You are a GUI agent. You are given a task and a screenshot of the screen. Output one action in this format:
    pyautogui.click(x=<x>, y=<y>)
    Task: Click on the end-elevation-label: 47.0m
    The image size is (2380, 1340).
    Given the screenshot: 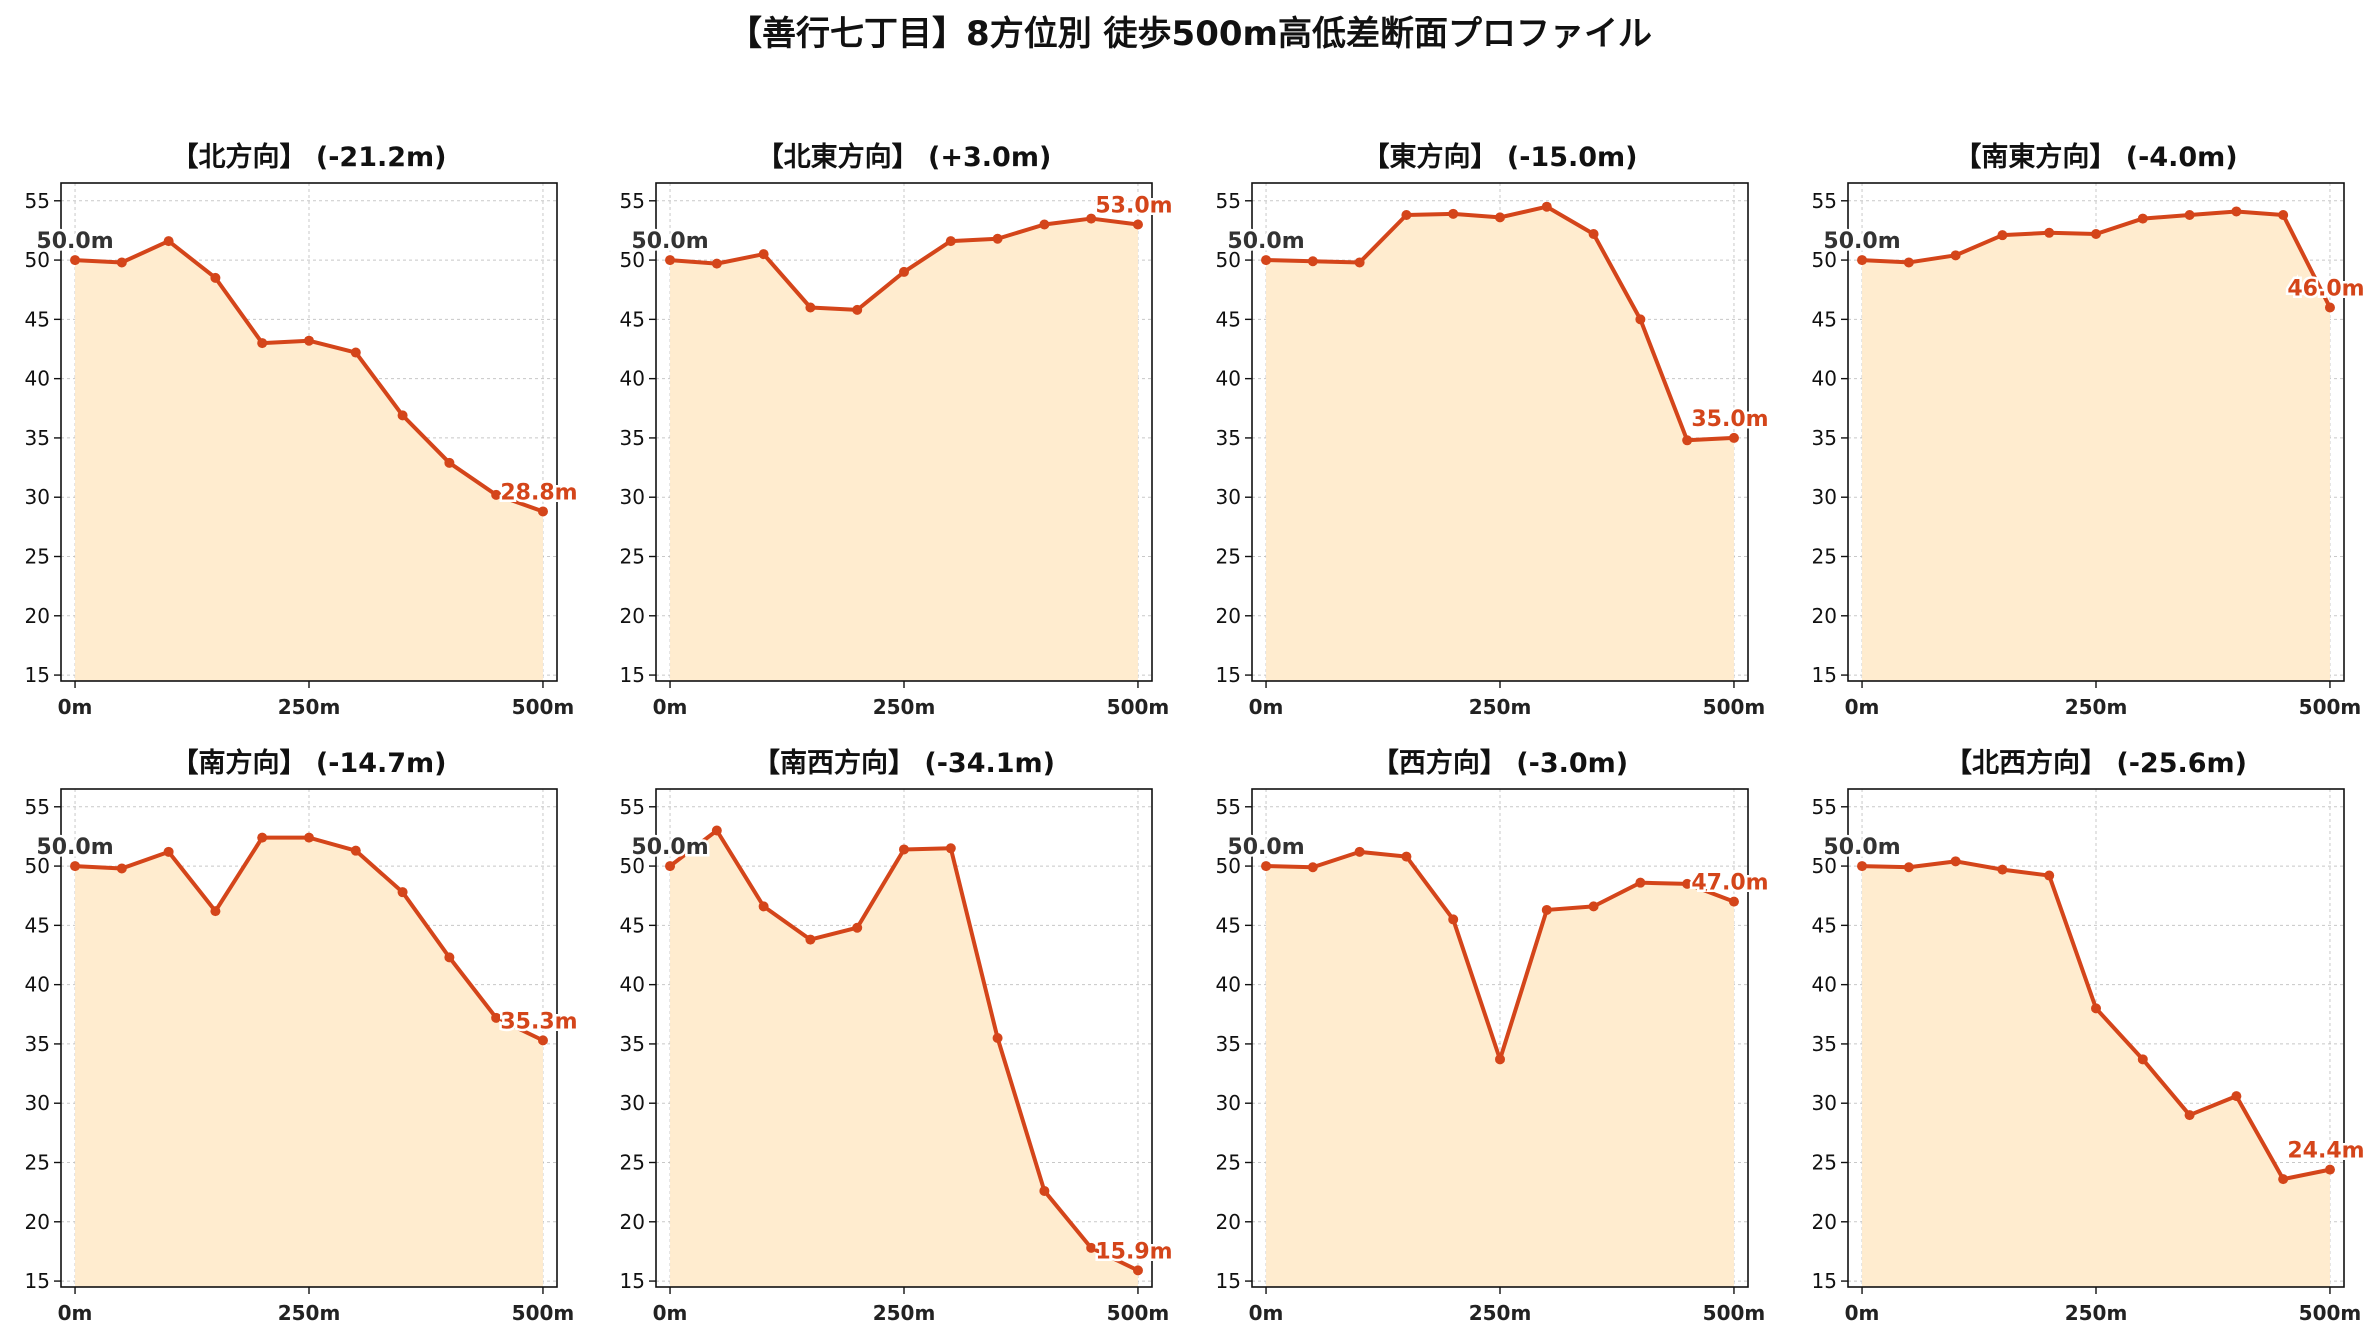 What is the action you would take?
    pyautogui.click(x=1729, y=883)
    